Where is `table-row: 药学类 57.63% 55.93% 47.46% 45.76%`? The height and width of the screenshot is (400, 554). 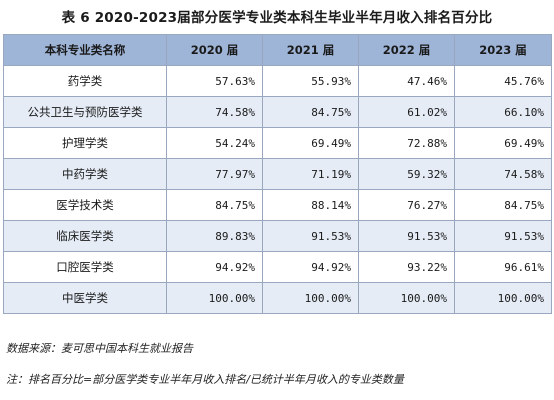
table-row: 药学类 57.63% 55.93% 47.46% 45.76% is located at coordinates (277, 81).